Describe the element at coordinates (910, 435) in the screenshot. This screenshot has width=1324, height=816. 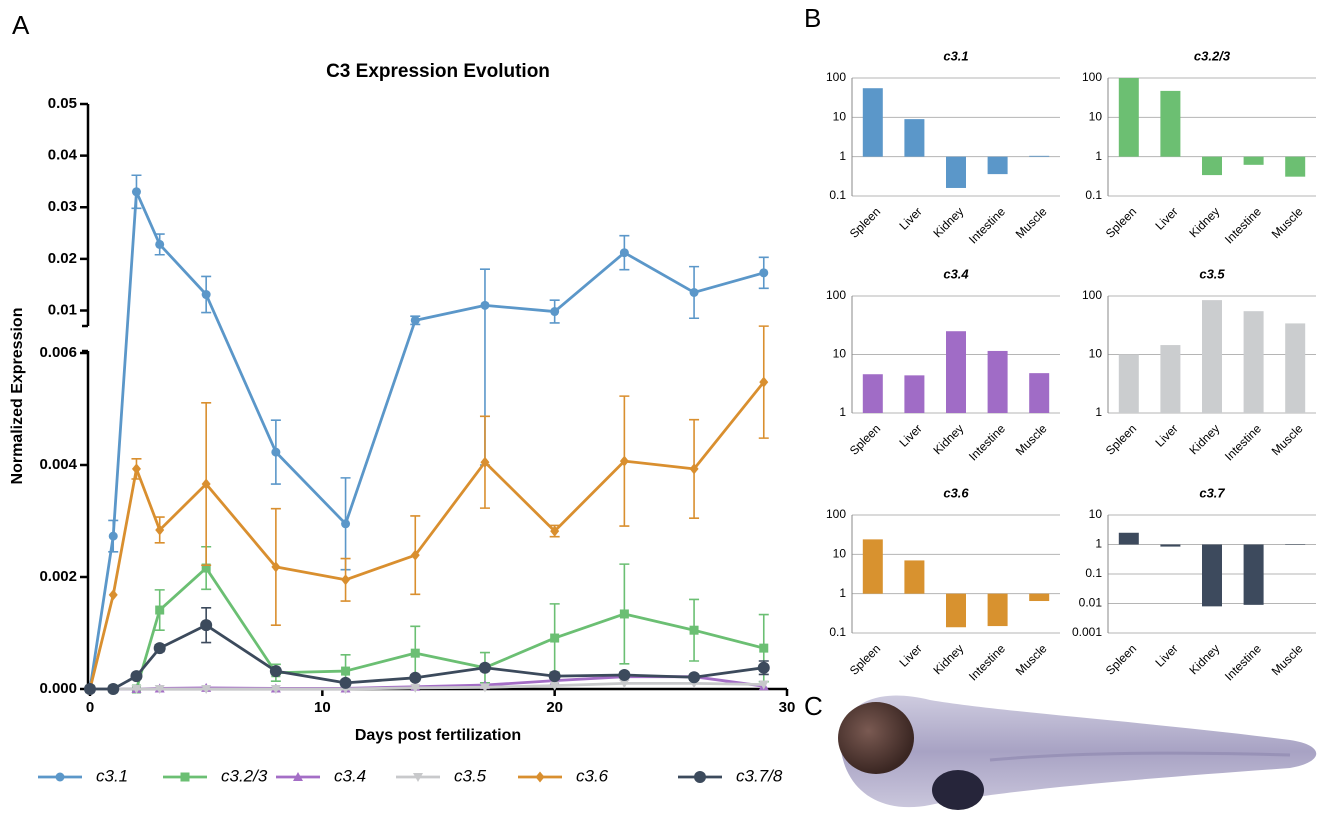
I see `x-tick-label: Liver` at that location.